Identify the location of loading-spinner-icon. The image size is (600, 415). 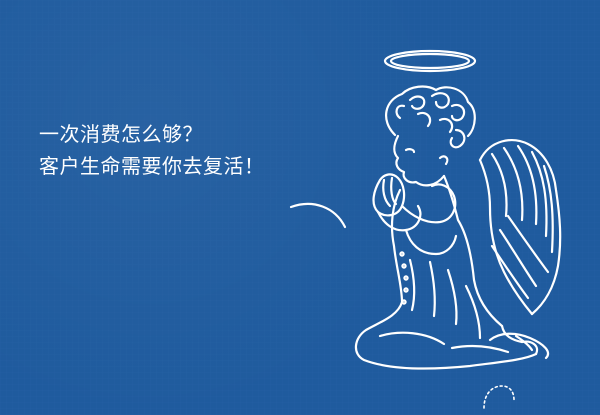
(499, 397).